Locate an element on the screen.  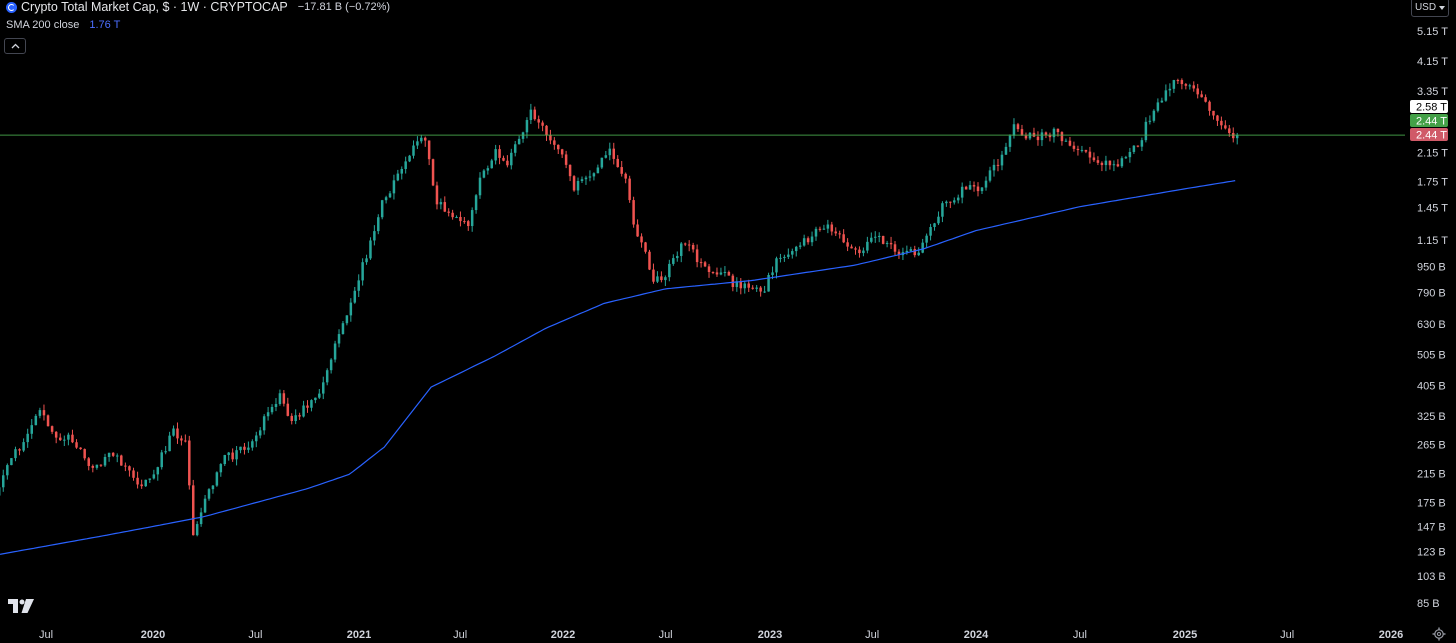
y-tick-label: 505 B is located at coordinates (1431, 356).